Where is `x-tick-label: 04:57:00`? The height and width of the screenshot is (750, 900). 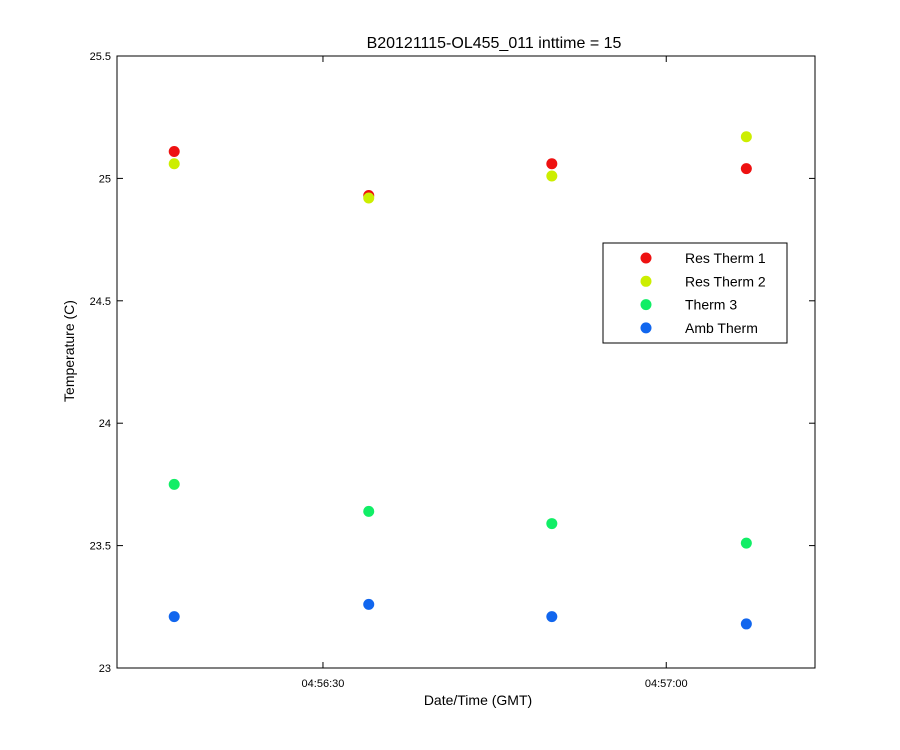 x-tick-label: 04:57:00 is located at coordinates (666, 684).